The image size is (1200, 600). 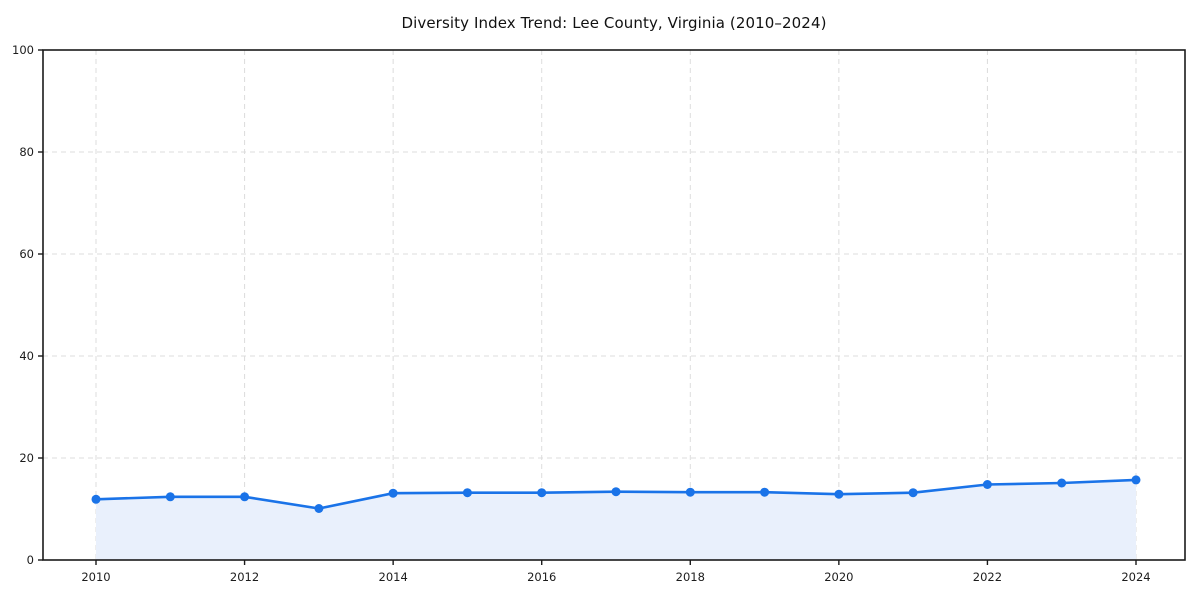 What do you see at coordinates (26, 458) in the screenshot?
I see `y-tick-label: 20` at bounding box center [26, 458].